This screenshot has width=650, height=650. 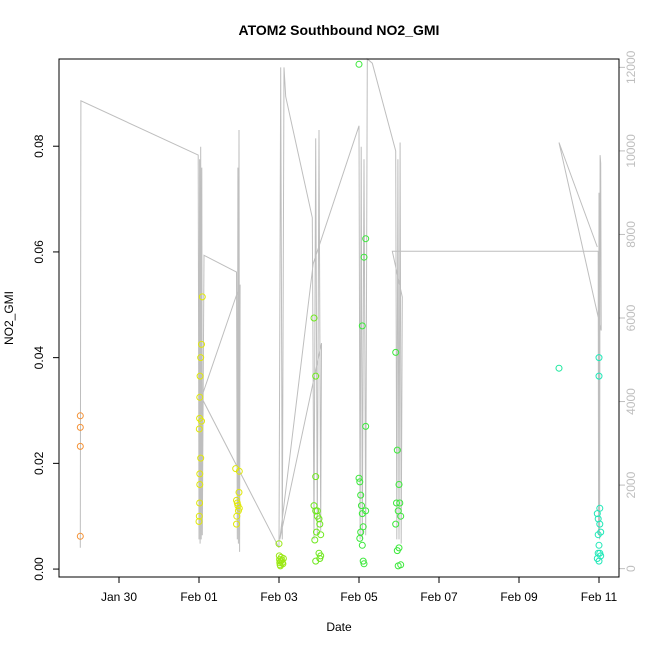 What do you see at coordinates (39, 463) in the screenshot?
I see `y-tick-label: 0.02` at bounding box center [39, 463].